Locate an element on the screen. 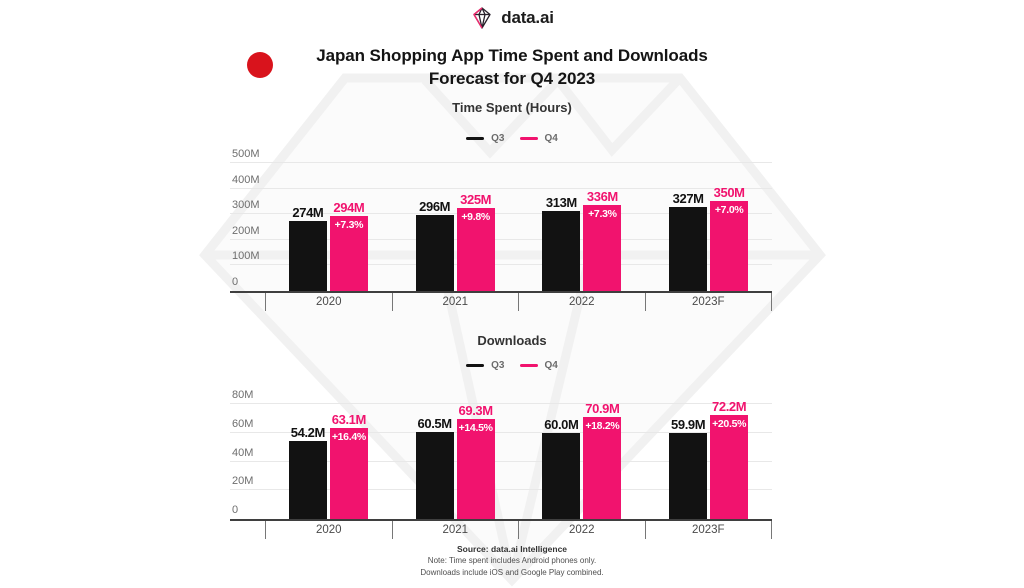 This screenshot has height=588, width=1024. legend-q3-swatch is located at coordinates (475, 138).